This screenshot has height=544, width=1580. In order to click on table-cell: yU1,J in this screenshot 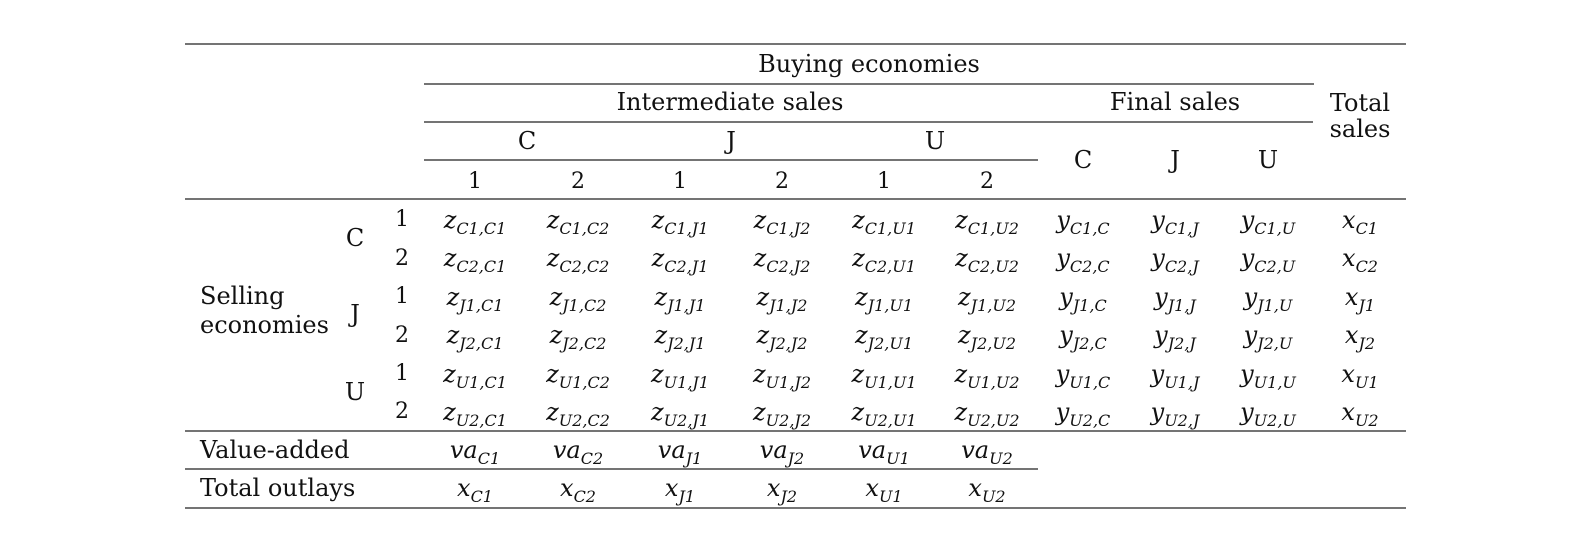, I will do `click(1175, 376)`.